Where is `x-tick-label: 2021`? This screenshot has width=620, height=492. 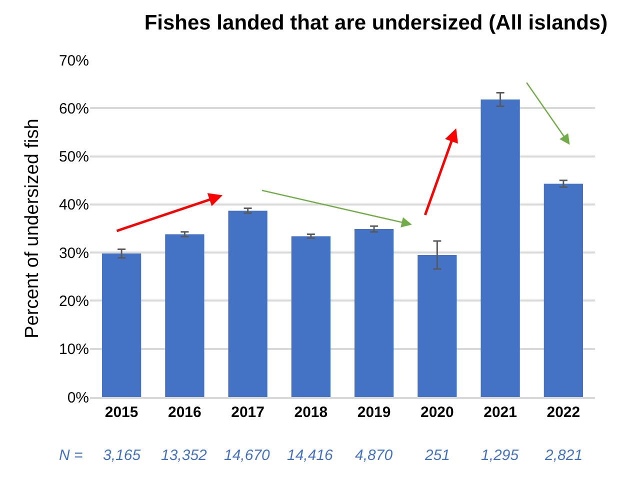
x-tick-label: 2021 is located at coordinates (500, 412).